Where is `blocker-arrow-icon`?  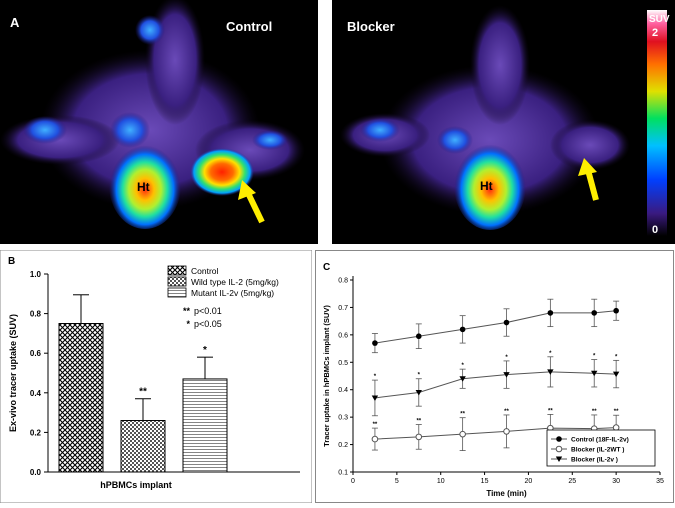
blocker-arrow-icon is located at coordinates (587, 167).